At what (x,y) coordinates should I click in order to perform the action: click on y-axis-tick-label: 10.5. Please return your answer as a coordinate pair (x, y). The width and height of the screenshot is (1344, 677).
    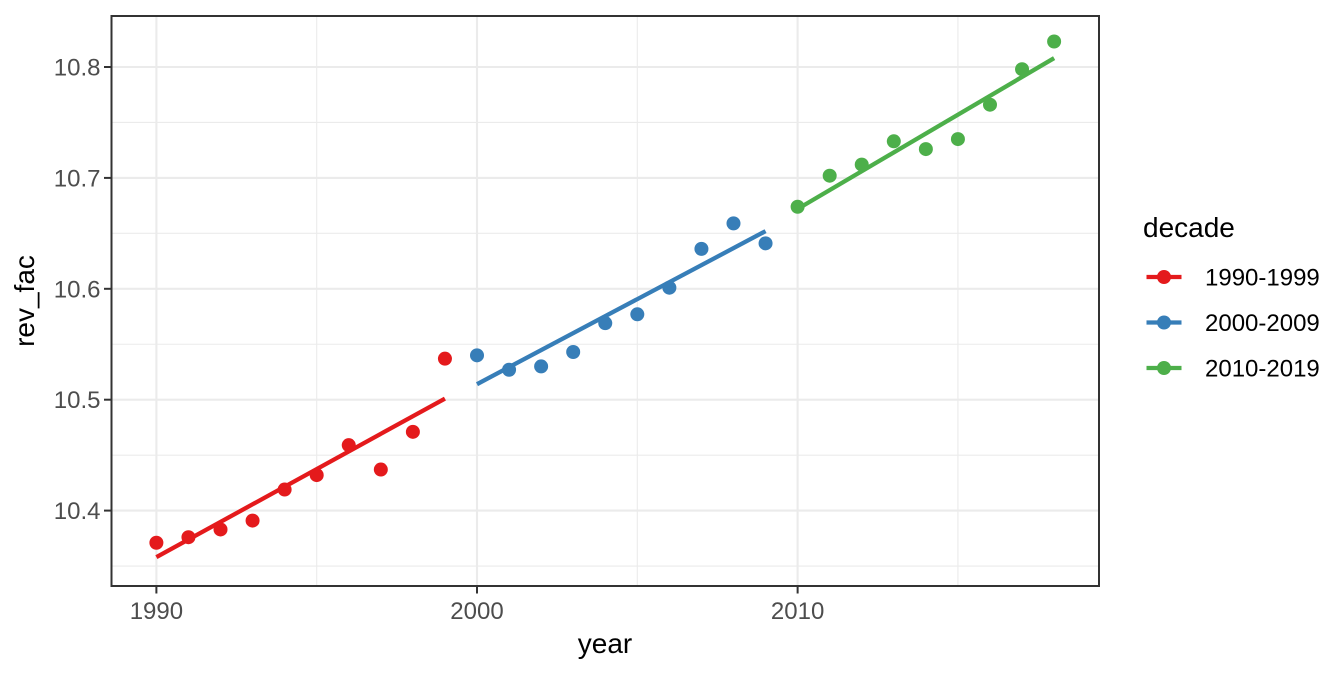
    Looking at the image, I should click on (77, 400).